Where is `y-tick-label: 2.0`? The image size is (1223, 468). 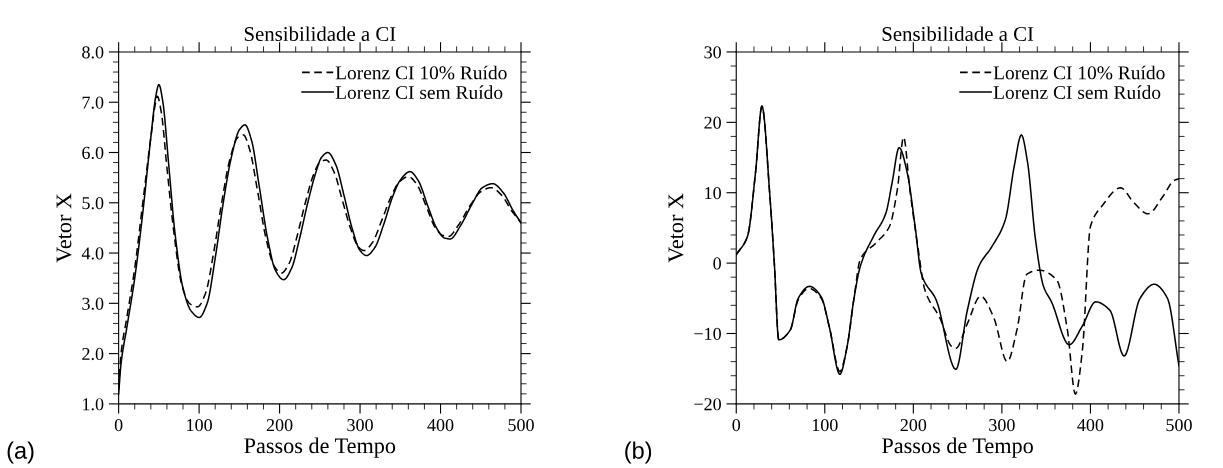
y-tick-label: 2.0 is located at coordinates (93, 354).